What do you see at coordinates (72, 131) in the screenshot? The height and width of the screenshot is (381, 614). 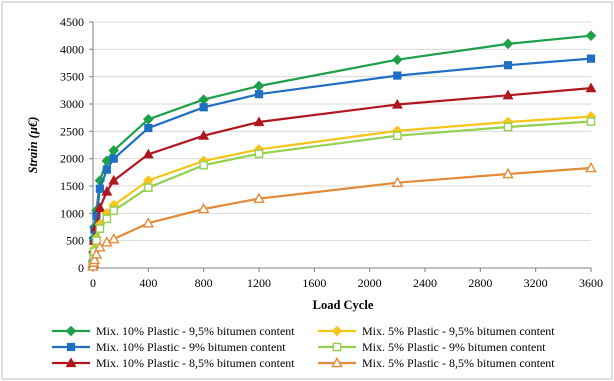 I see `y-tick-label: 2500` at bounding box center [72, 131].